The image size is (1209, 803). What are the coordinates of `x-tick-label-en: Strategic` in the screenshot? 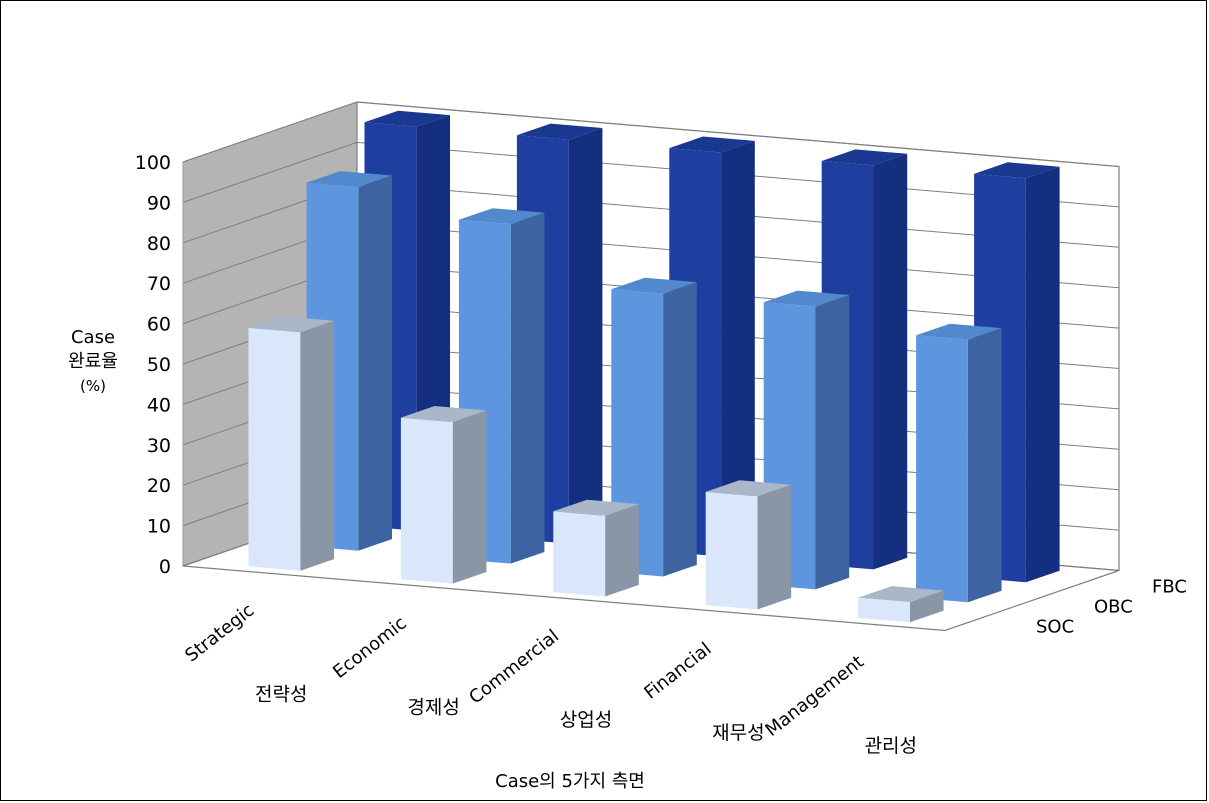 It's located at (219, 633).